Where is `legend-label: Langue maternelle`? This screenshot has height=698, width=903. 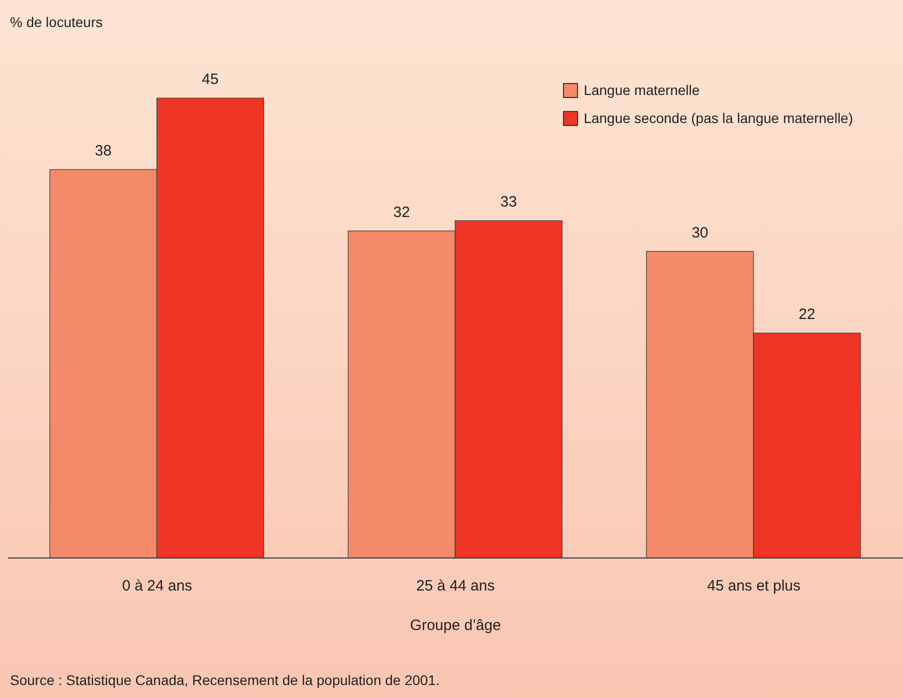 legend-label: Langue maternelle is located at coordinates (642, 90).